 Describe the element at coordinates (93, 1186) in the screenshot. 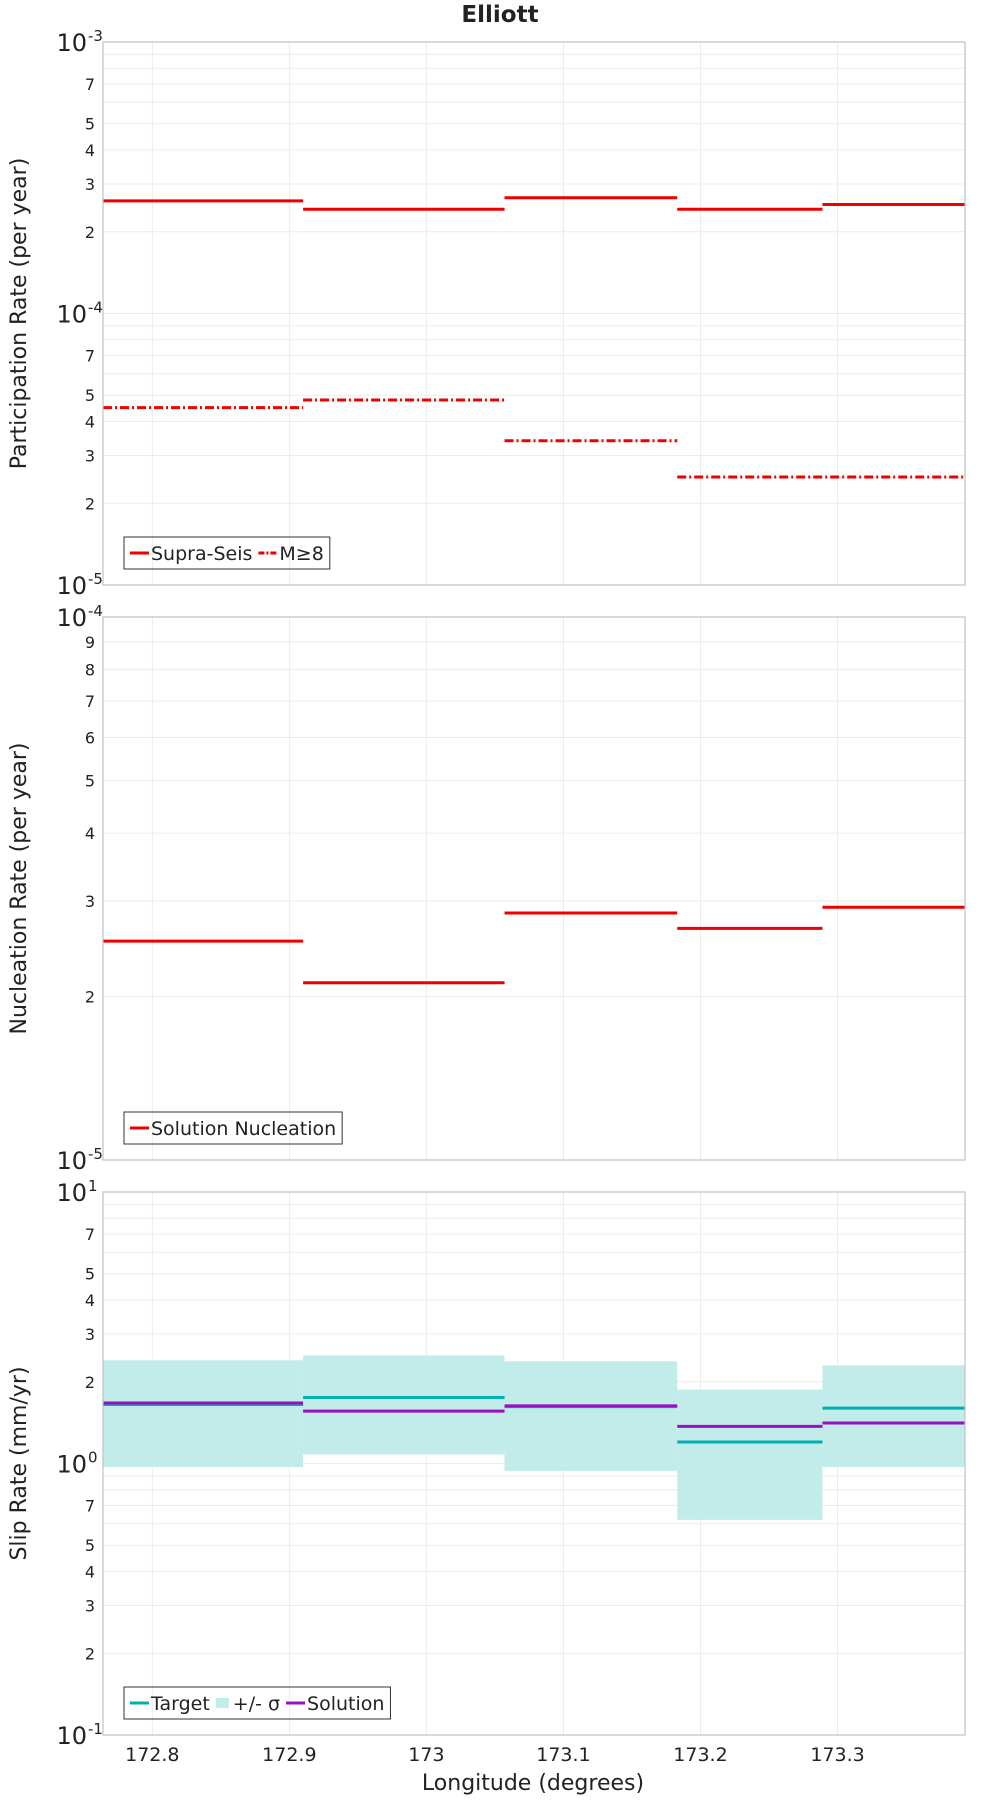

I see `y-tick-exponent: 1` at that location.